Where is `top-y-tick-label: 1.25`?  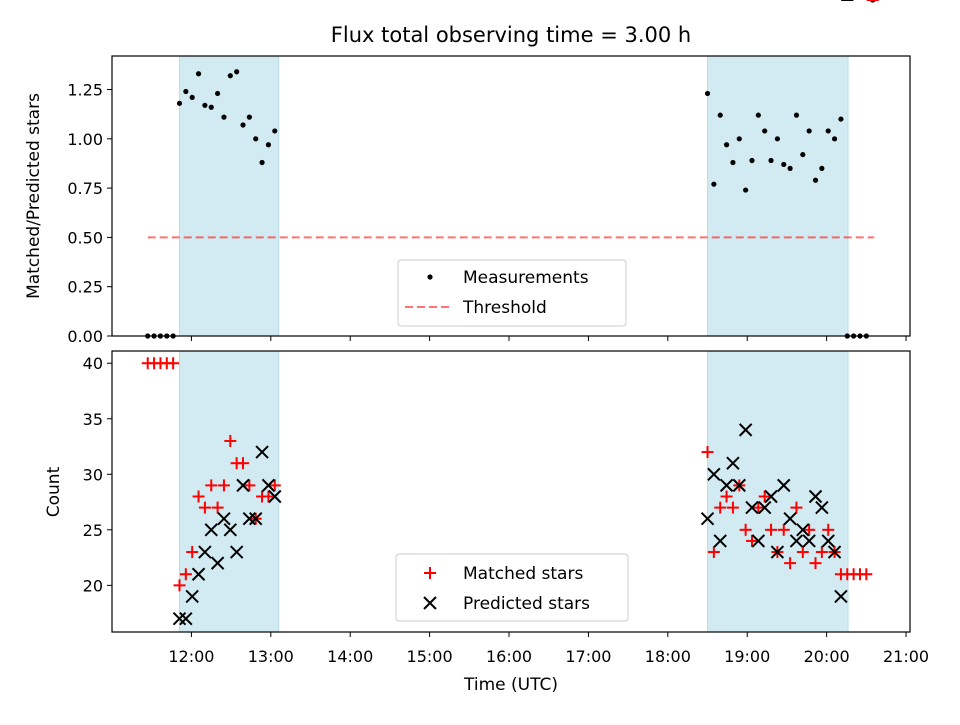 top-y-tick-label: 1.25 is located at coordinates (85, 90).